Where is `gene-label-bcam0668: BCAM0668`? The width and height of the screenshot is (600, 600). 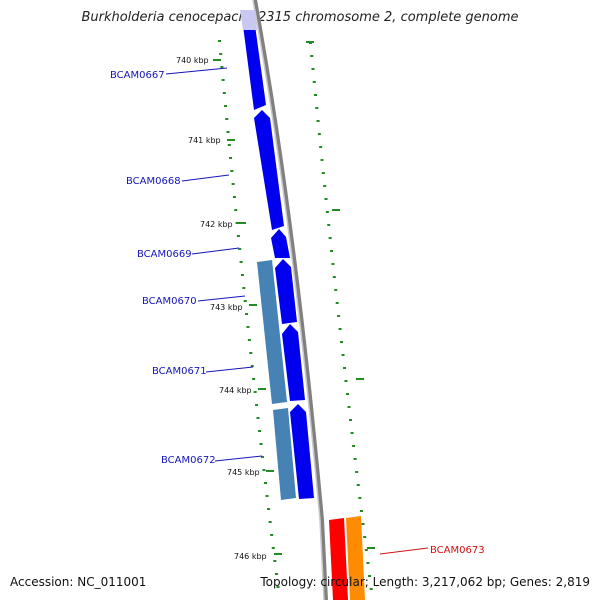
gene-label-bcam0668: BCAM0668 is located at coordinates (153, 181).